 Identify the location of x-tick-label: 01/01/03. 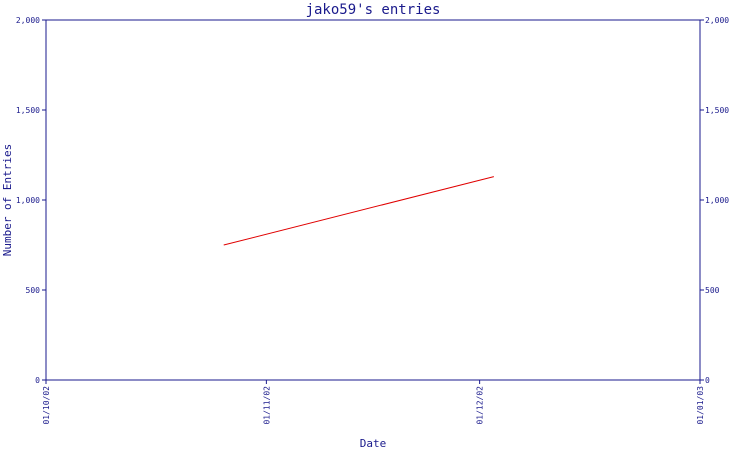
(700, 405).